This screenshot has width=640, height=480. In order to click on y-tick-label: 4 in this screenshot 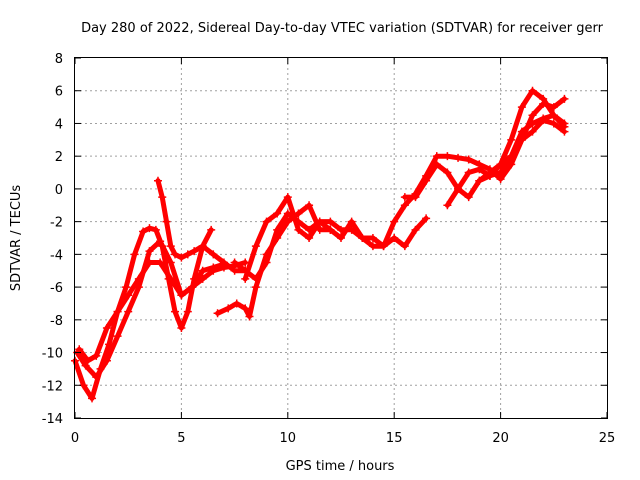, I will do `click(59, 124)`.